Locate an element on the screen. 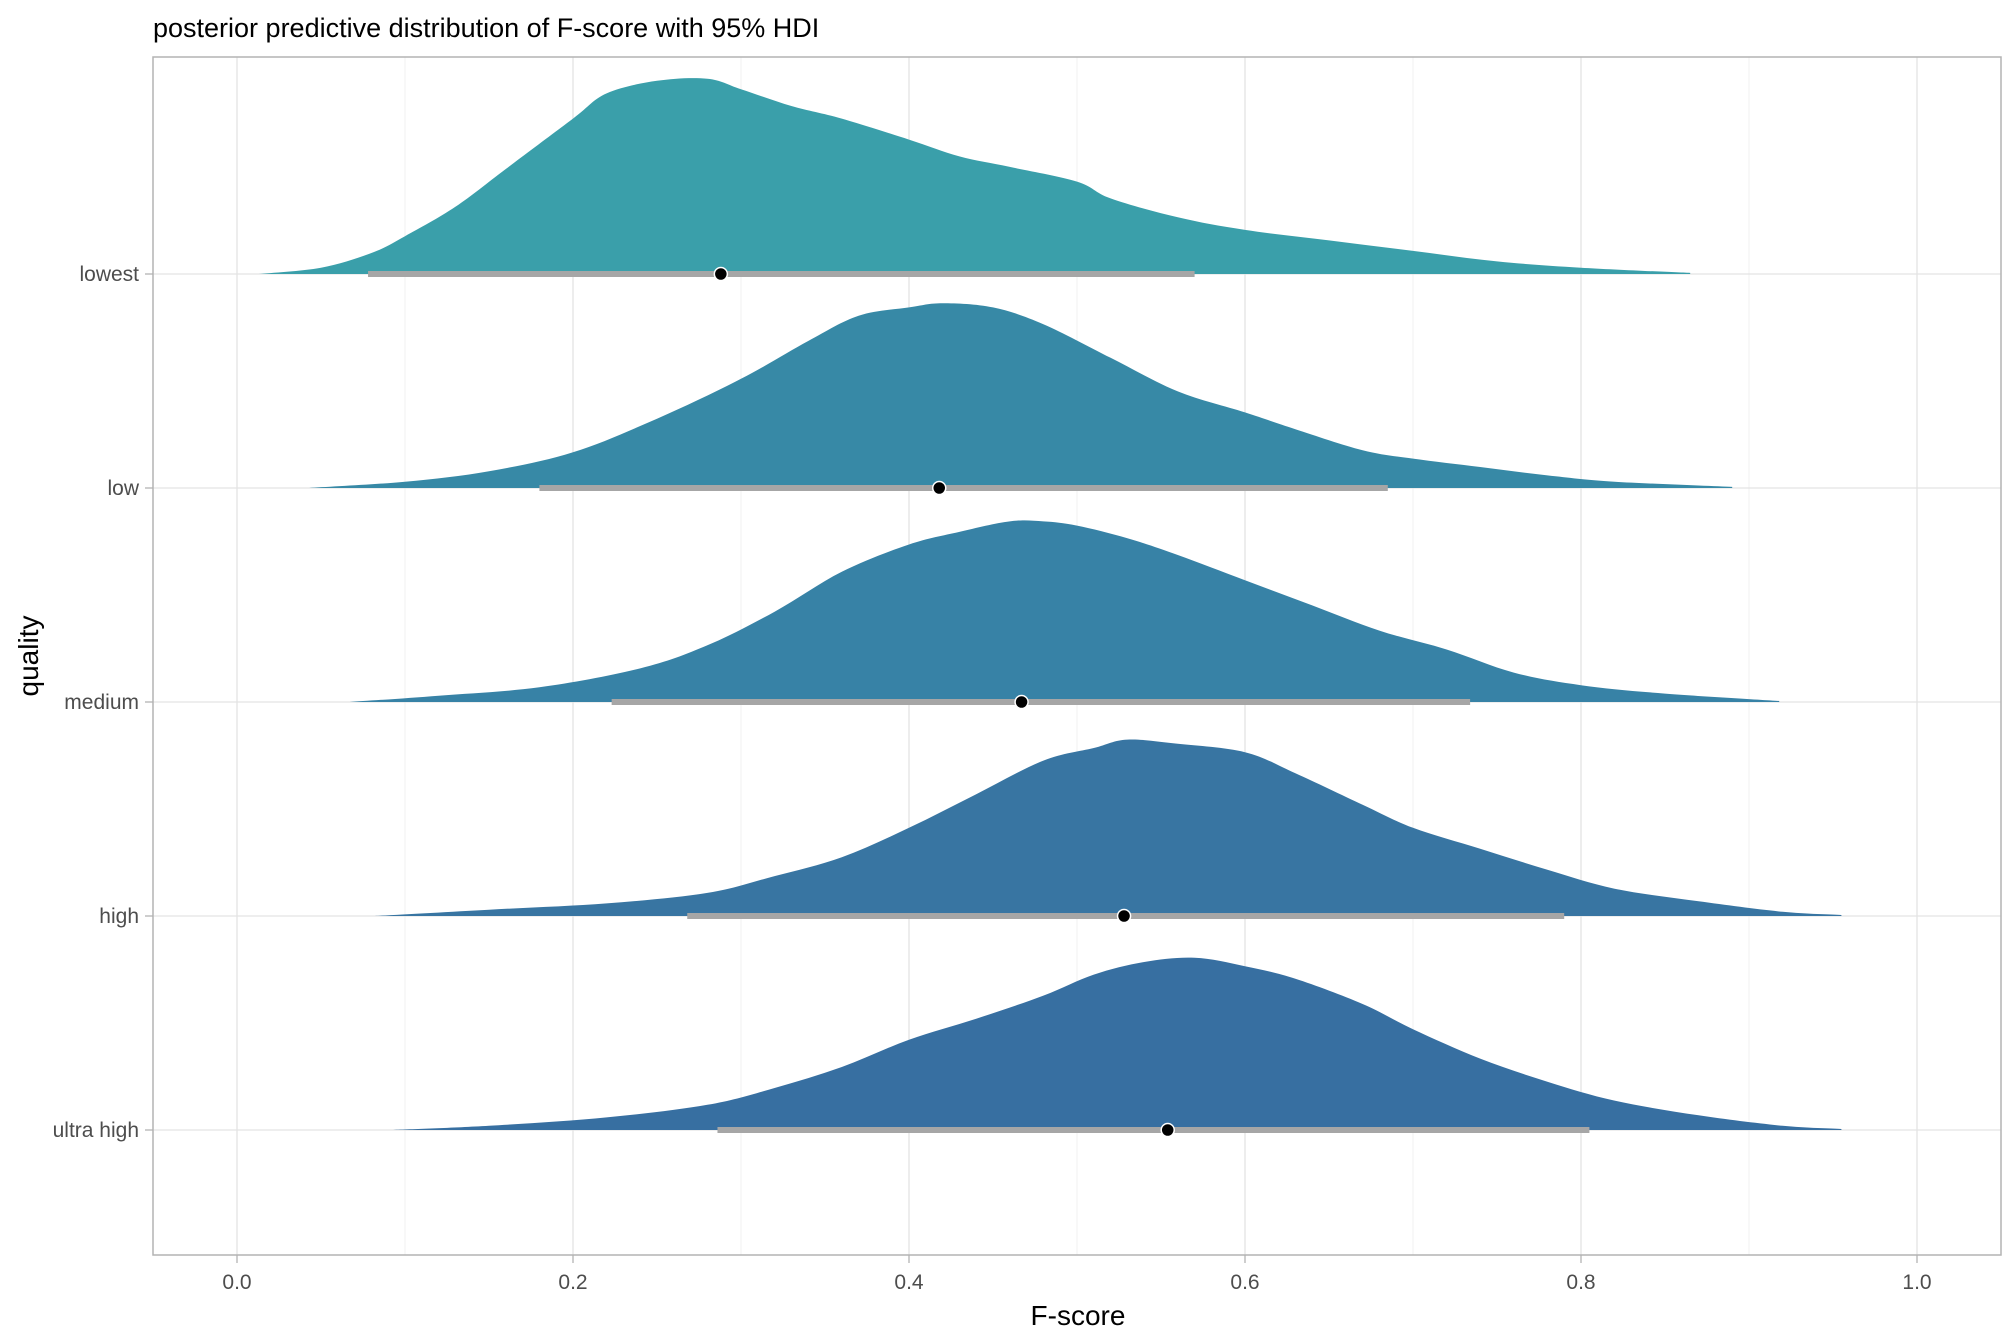 This screenshot has width=2016, height=1344. y-tick-label: low is located at coordinates (123, 488).